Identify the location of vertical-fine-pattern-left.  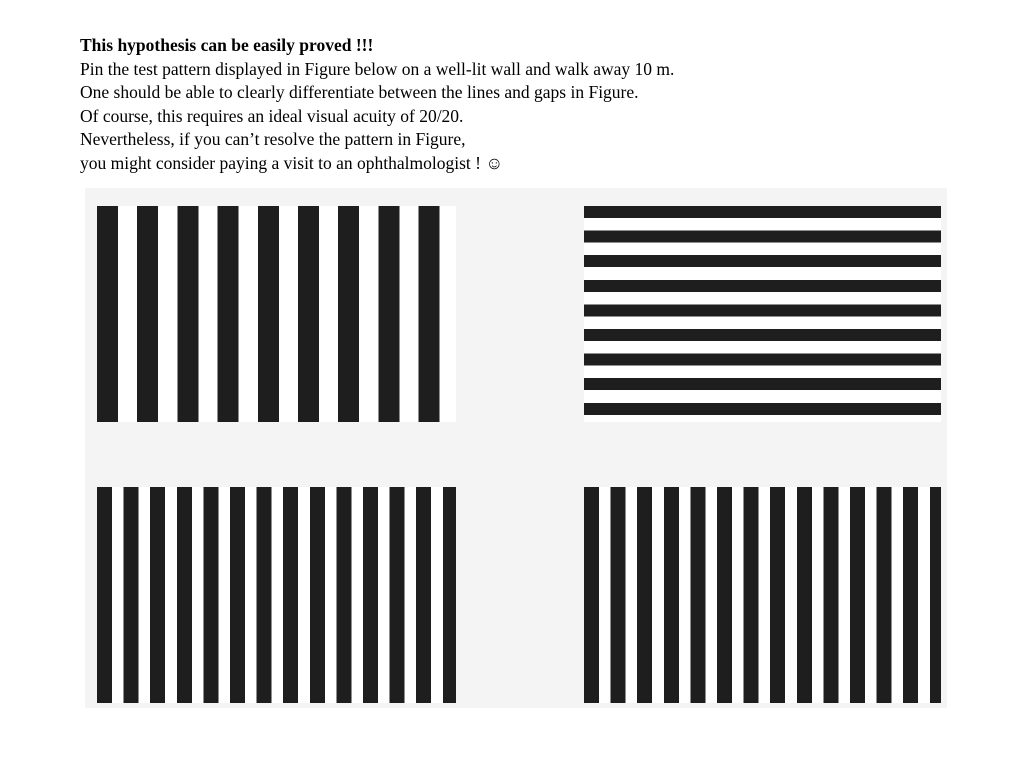
(276, 595).